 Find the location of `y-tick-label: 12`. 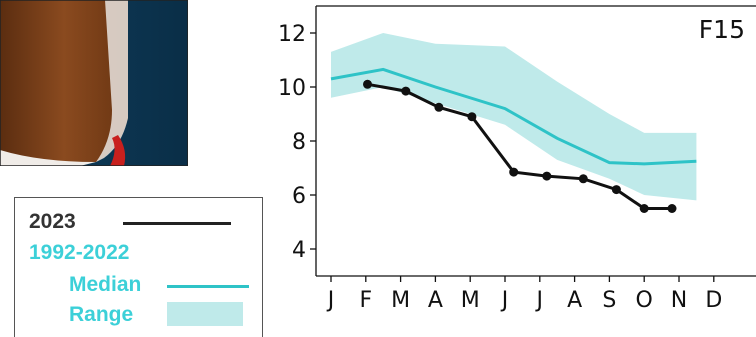

y-tick-label: 12 is located at coordinates (292, 34).